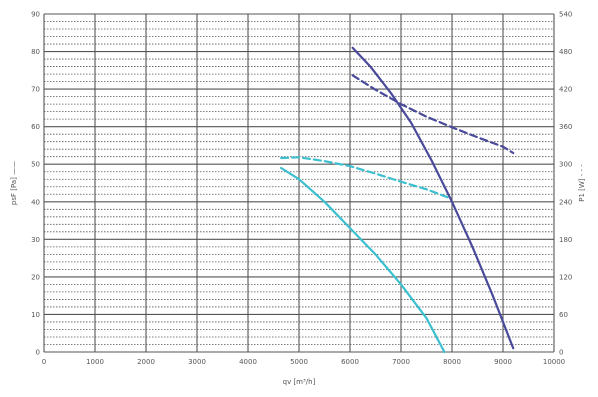 The image size is (598, 397). What do you see at coordinates (95, 362) in the screenshot?
I see `x-tick-label: 1000` at bounding box center [95, 362].